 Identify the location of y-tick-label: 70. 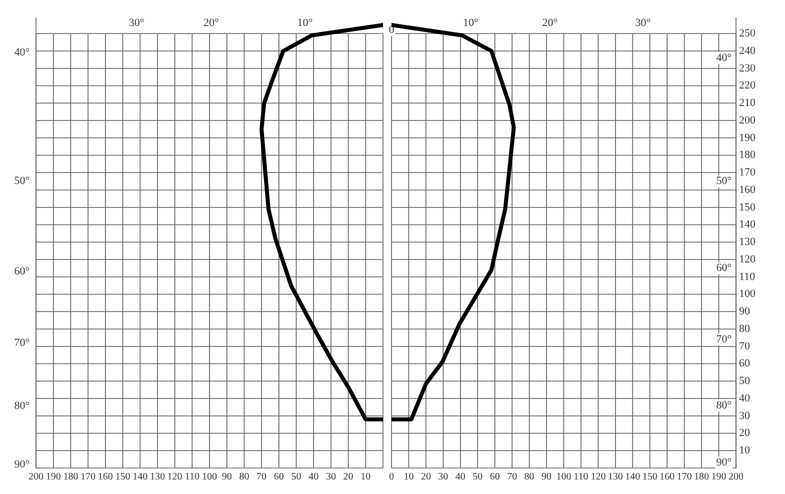
(744, 346).